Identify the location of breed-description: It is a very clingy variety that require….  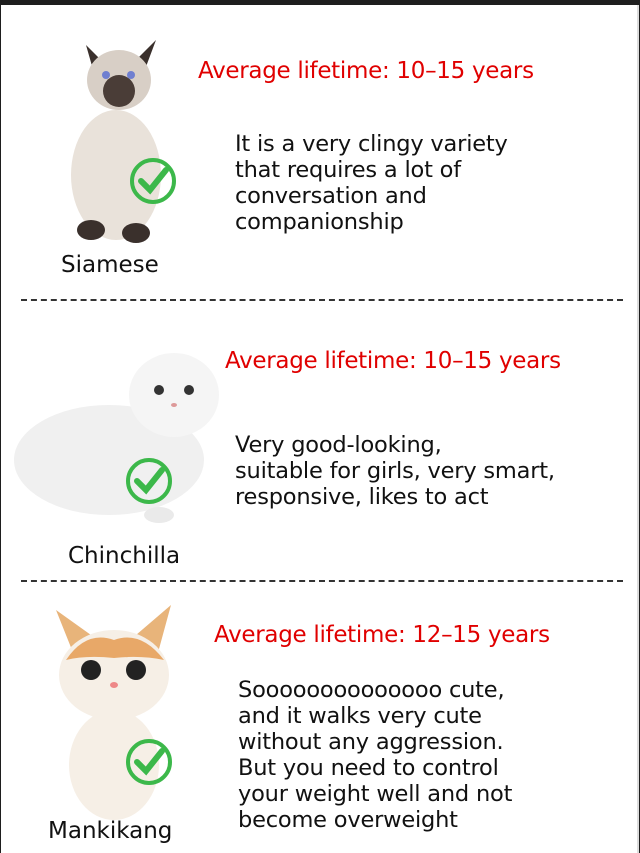
(371, 183).